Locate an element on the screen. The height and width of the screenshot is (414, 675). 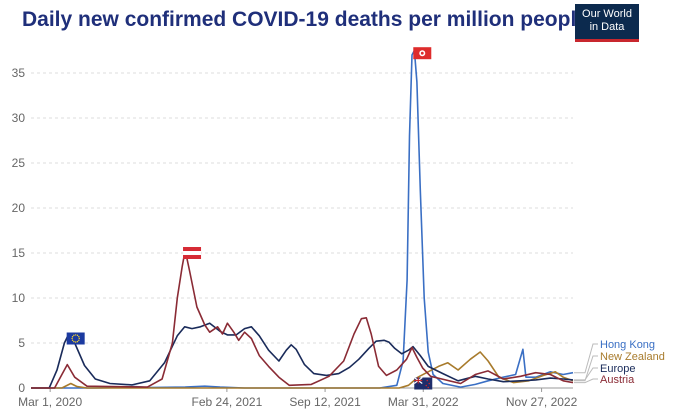
y-tick-label: 0 is located at coordinates (21, 388).